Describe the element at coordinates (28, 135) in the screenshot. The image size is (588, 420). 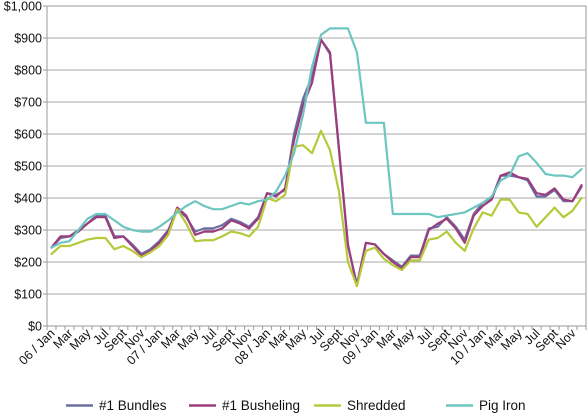
I see `y-tick-label: $600` at that location.